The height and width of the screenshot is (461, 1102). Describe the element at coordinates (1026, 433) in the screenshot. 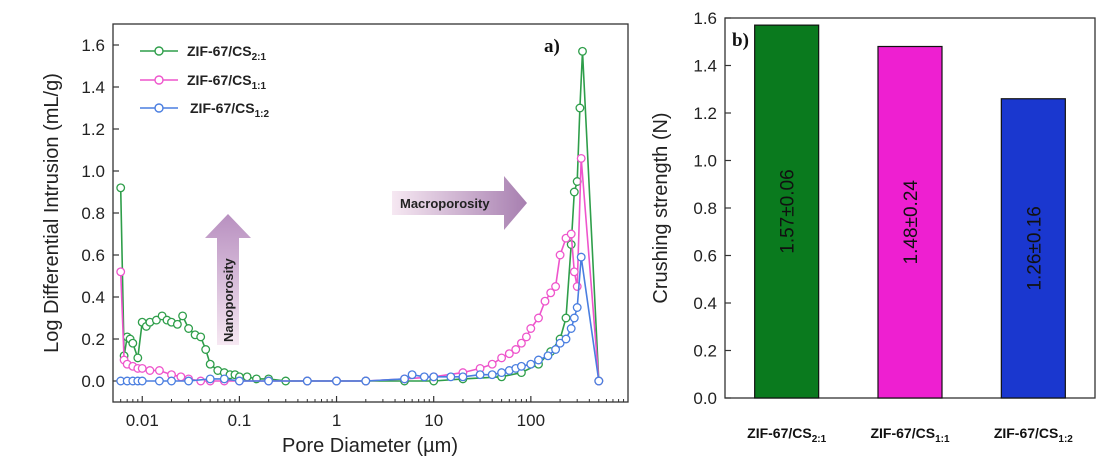

I see `category-base: ZIF-67/CS` at that location.